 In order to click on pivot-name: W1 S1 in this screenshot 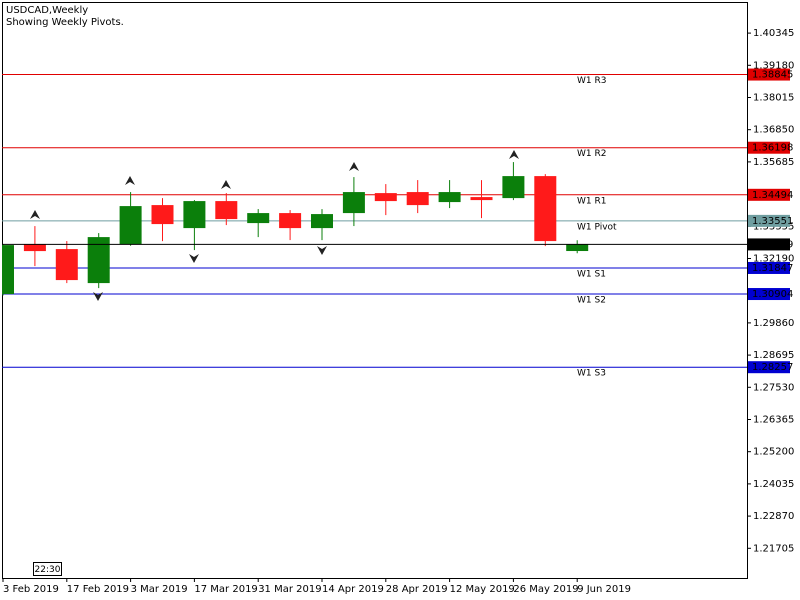, I will do `click(591, 274)`.